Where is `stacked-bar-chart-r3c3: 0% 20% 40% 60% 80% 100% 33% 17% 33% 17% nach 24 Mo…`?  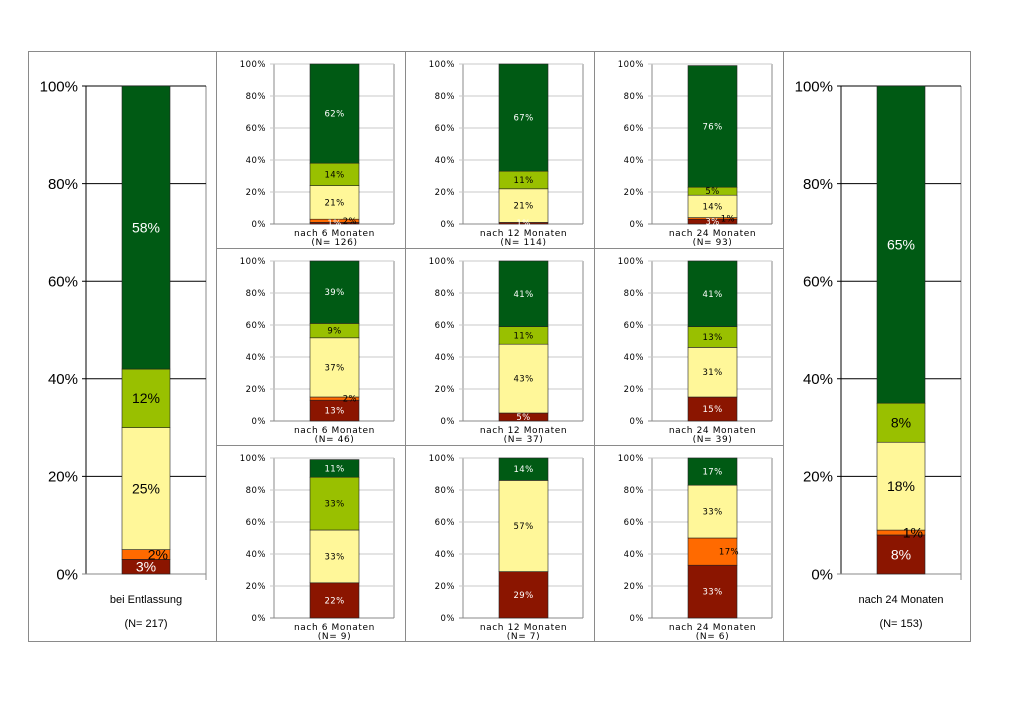 stacked-bar-chart-r3c3: 0% 20% 40% 60% 80% 100% 33% 17% 33% 17% nach 24 Mo… is located at coordinates (695, 548).